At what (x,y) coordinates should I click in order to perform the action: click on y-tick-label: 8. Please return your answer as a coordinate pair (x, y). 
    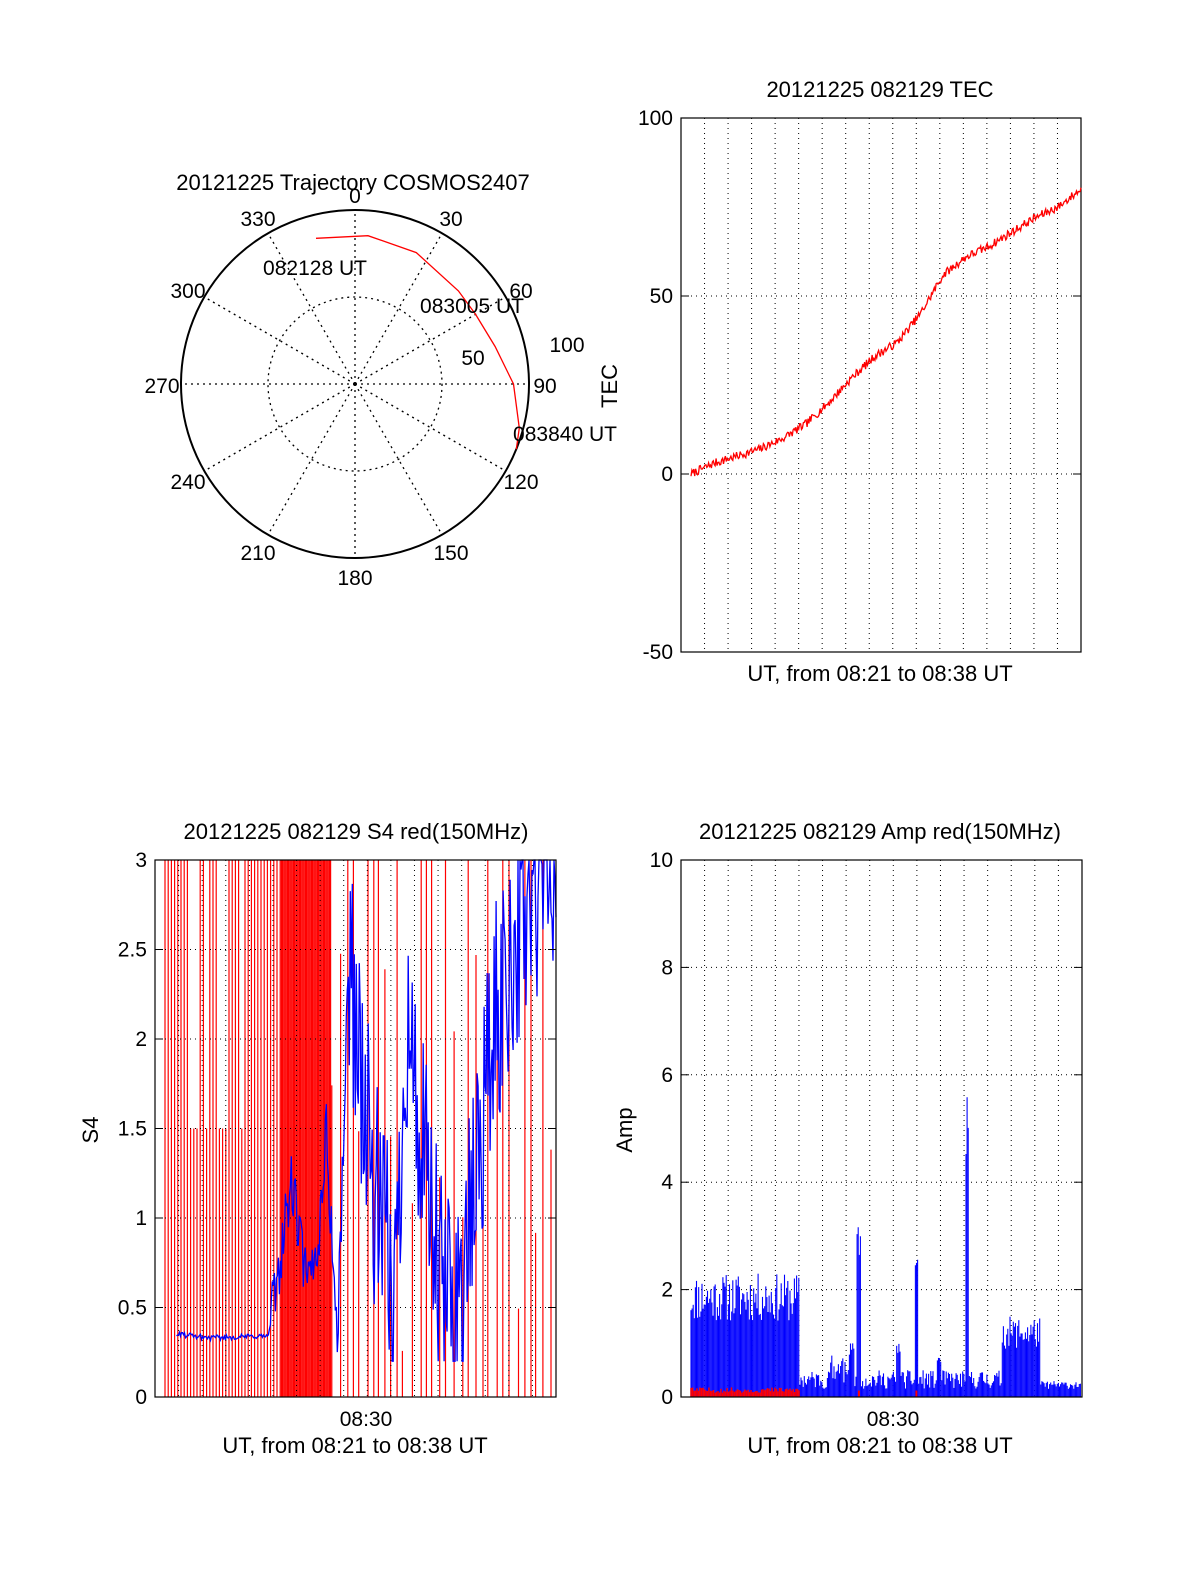
    Looking at the image, I should click on (667, 967).